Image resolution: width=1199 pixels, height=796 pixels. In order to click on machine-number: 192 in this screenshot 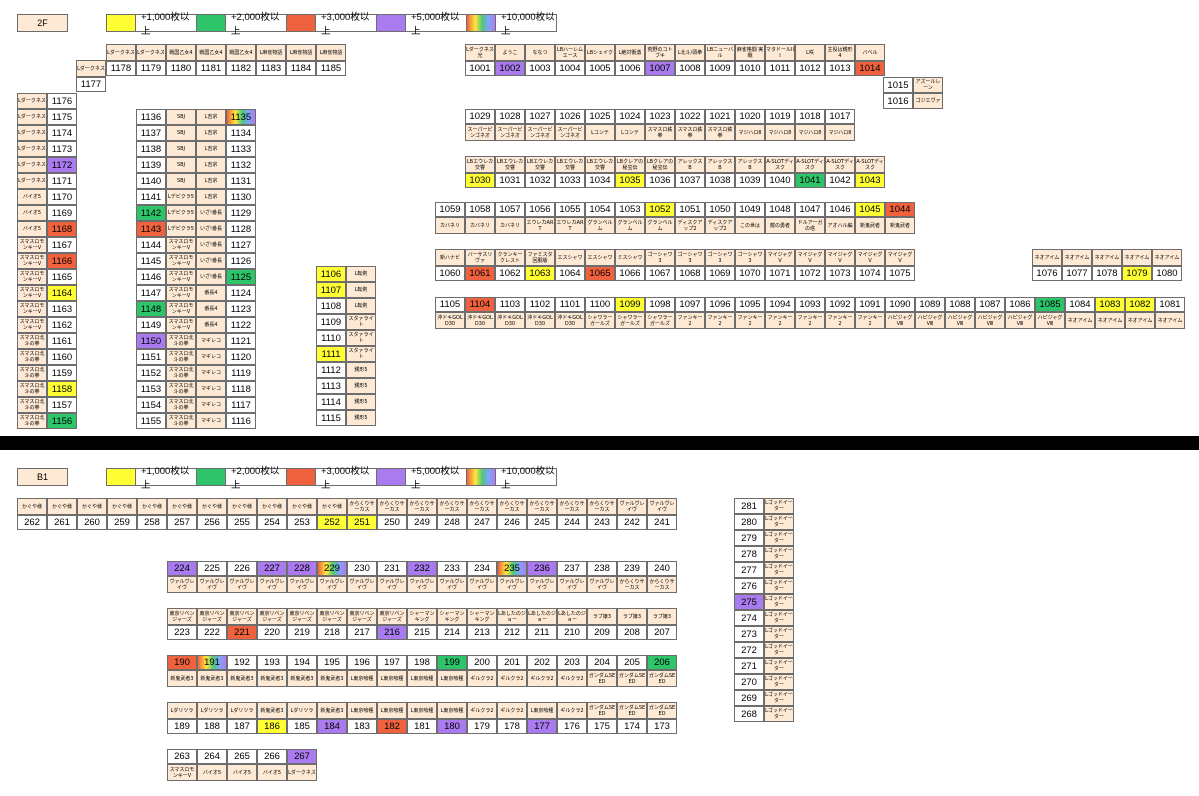, I will do `click(242, 662)`.